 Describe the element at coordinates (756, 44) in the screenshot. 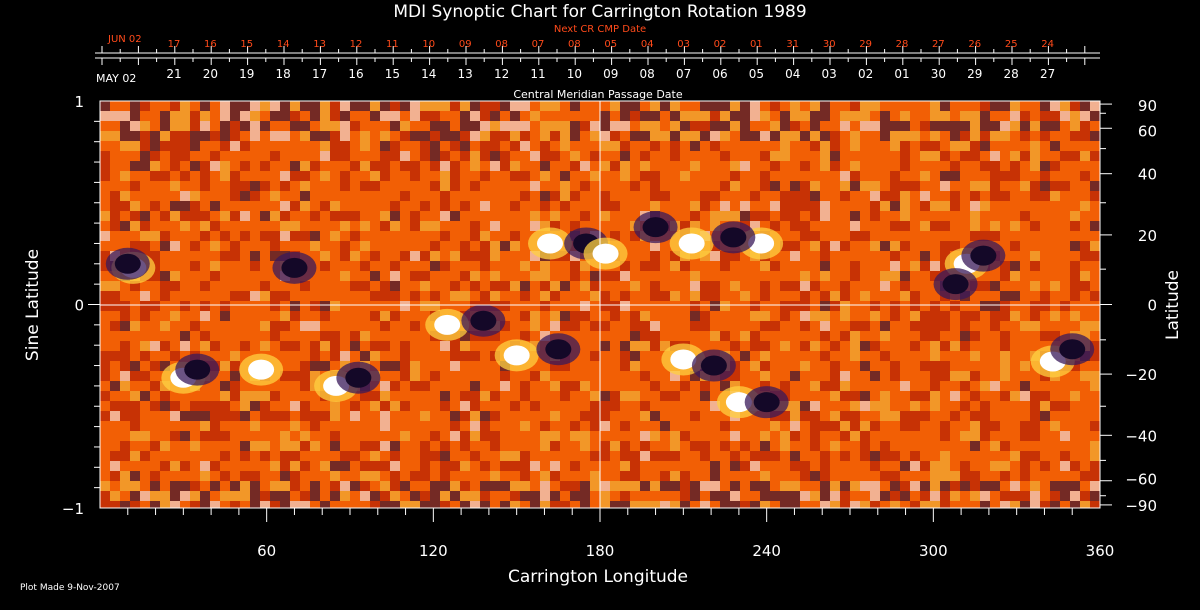

I see `date-label: 01` at that location.